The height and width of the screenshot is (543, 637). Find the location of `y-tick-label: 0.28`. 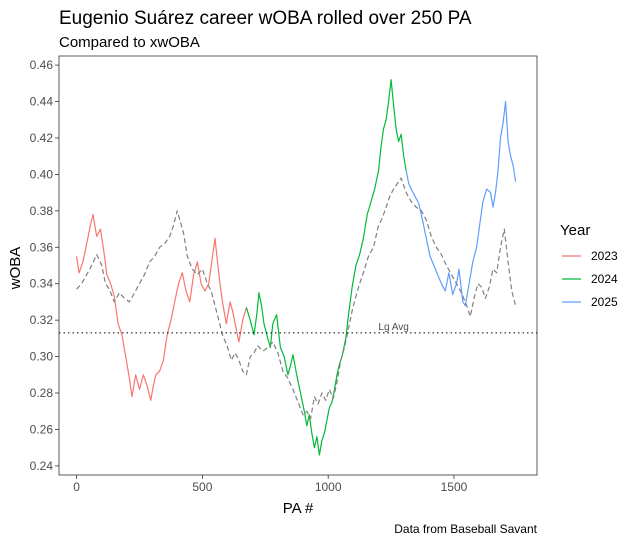

y-tick-label: 0.28 is located at coordinates (42, 393).